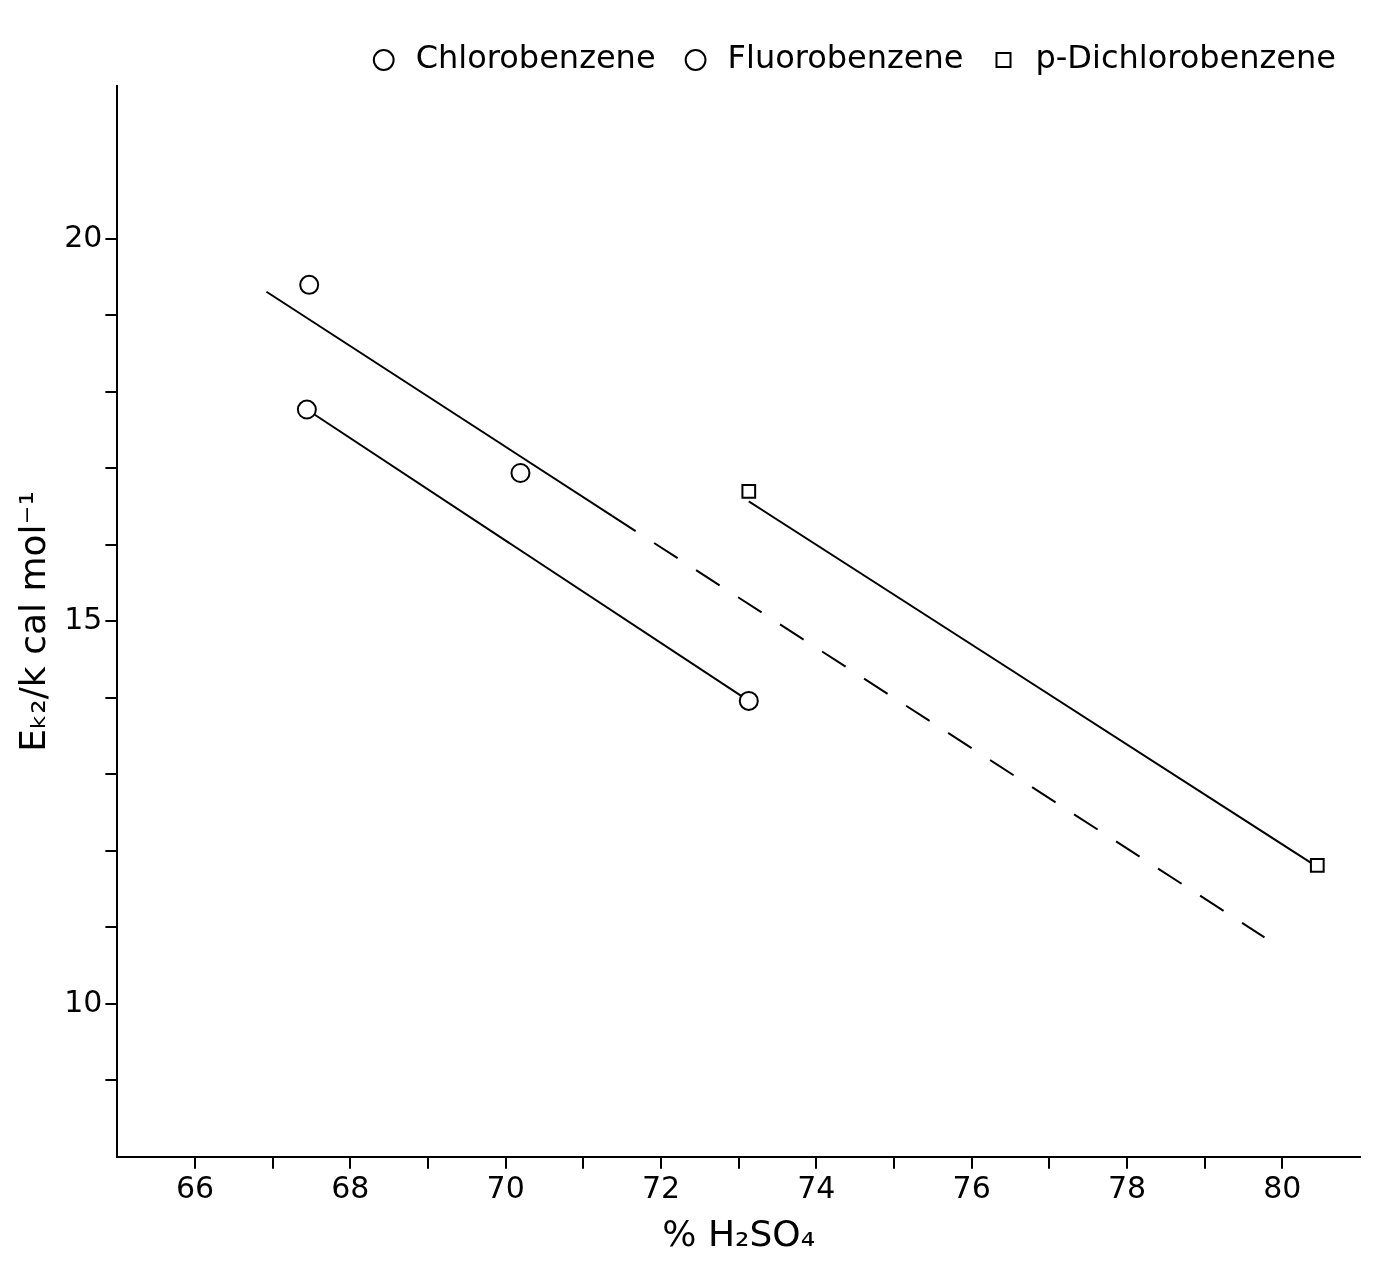  I want to click on legend-label: Fluorobenzene, so click(845, 57).